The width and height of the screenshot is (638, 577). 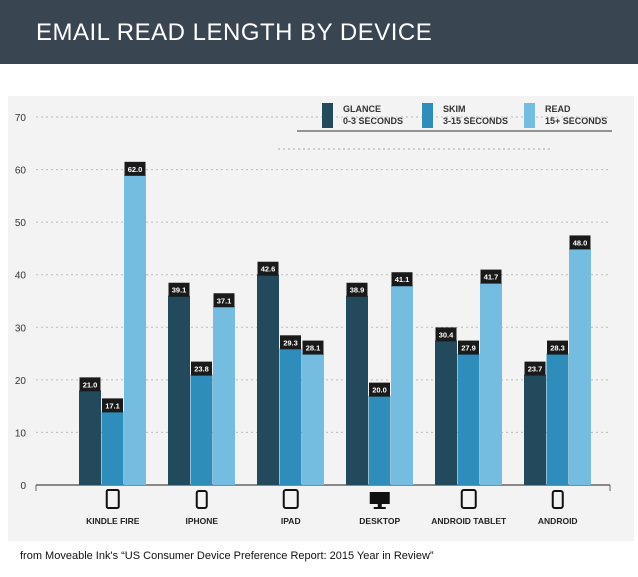 I want to click on data-label: 39.1, so click(x=179, y=290).